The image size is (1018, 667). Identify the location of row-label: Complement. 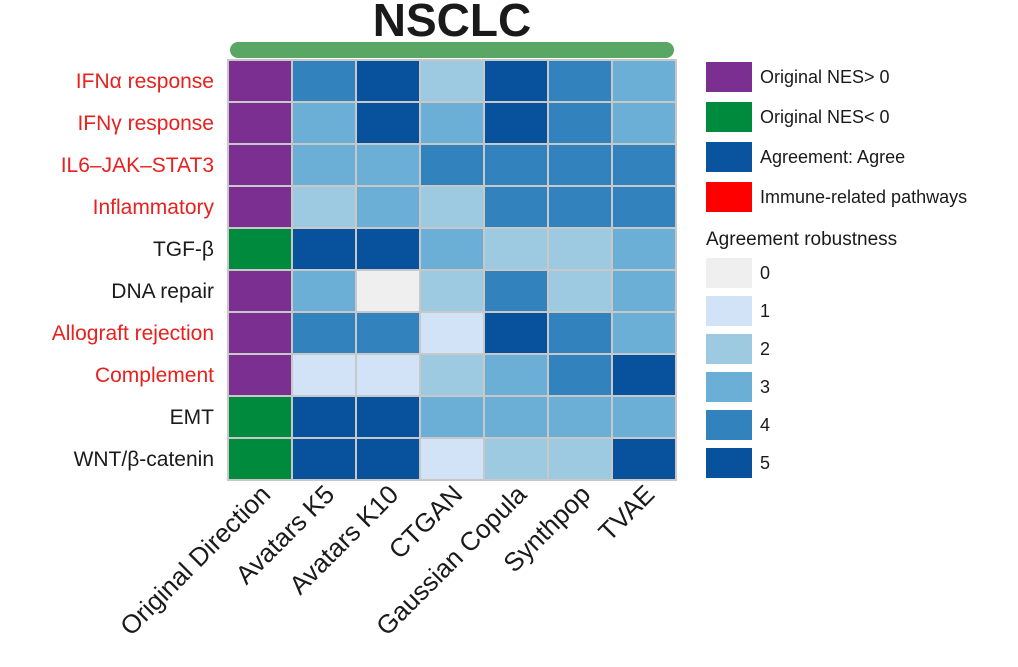
(154, 375).